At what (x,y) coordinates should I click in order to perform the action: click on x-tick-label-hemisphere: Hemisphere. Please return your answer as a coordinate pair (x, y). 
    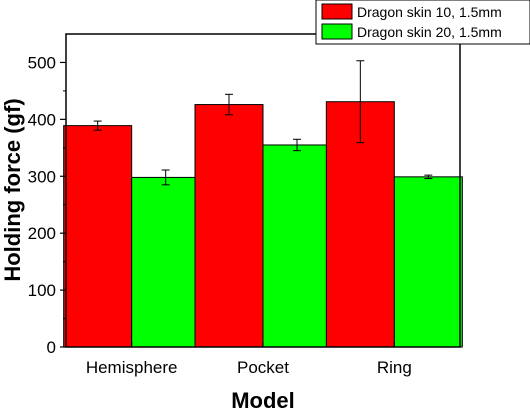
    Looking at the image, I should click on (132, 367).